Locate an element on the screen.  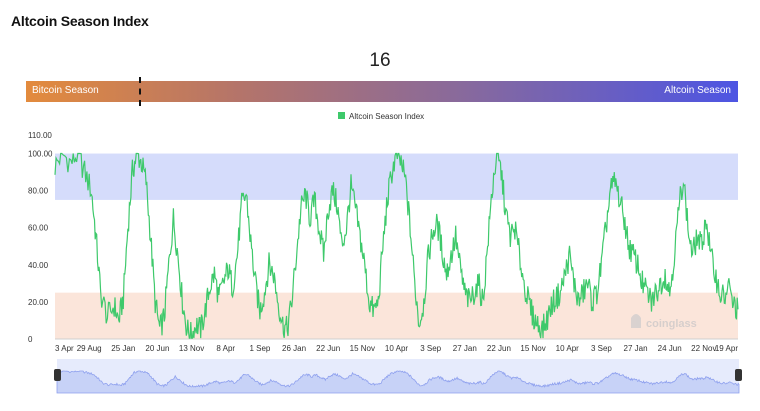
x-tick-label: 26 Jan is located at coordinates (294, 348).